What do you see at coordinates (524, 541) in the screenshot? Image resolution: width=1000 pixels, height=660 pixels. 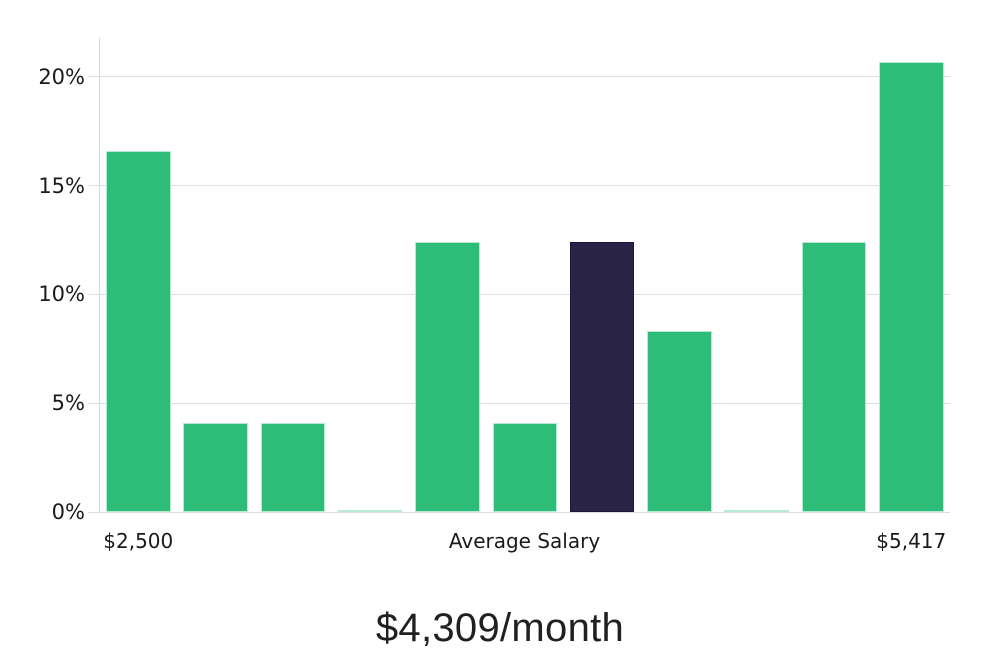 I see `x-axis-label: Average Salary` at bounding box center [524, 541].